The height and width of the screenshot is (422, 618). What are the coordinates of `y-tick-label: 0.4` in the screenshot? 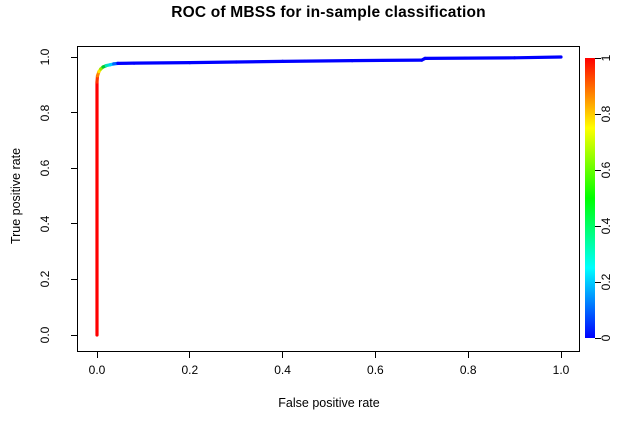 It's located at (45, 224).